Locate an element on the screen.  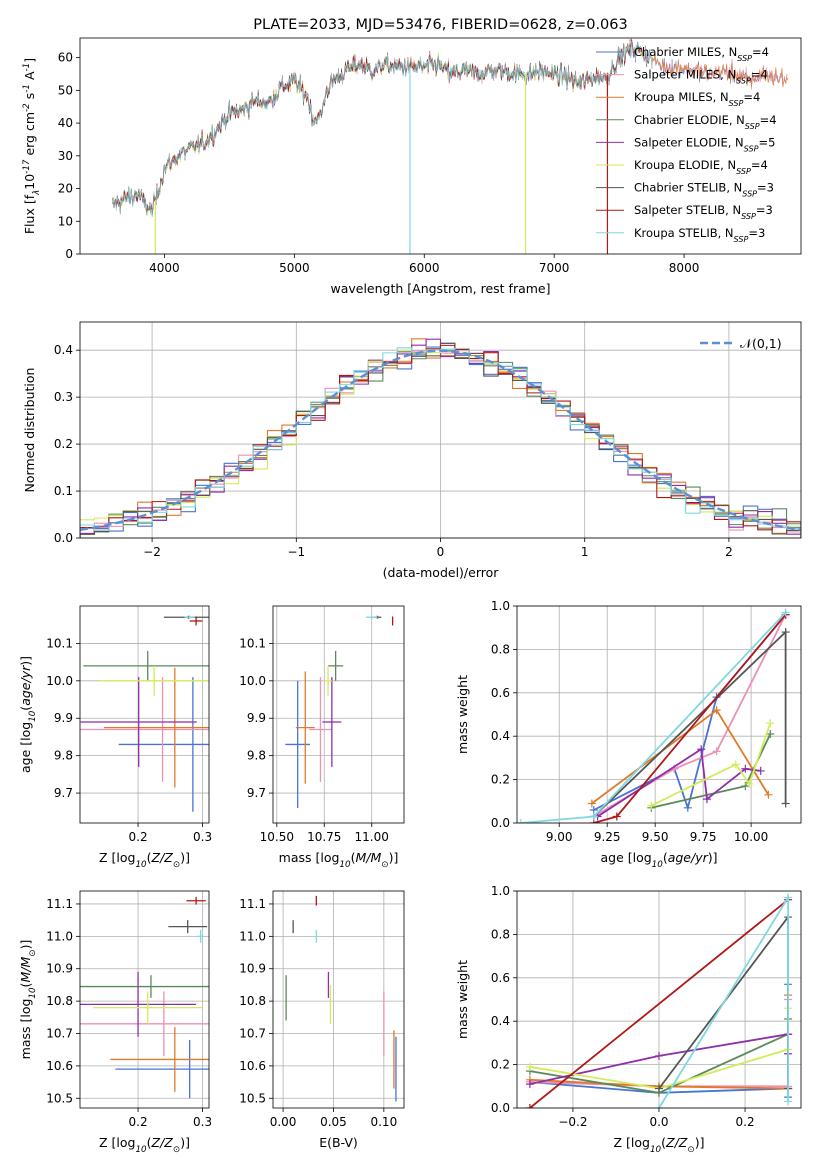
y-tick-label: 10.8 is located at coordinates (252, 1001).